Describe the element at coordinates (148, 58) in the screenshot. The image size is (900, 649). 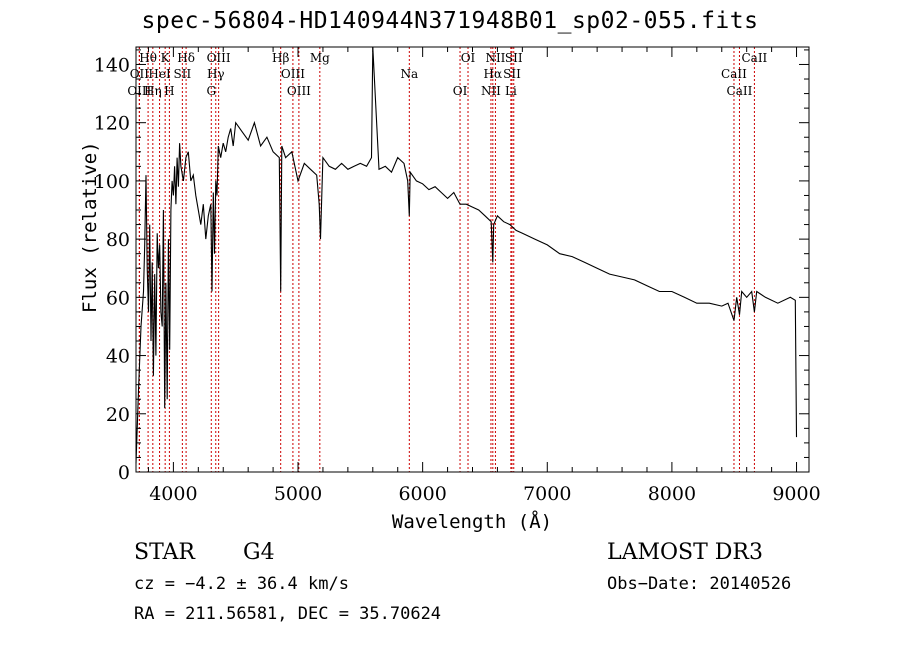
I see `spectral-line-label: Hθ` at that location.